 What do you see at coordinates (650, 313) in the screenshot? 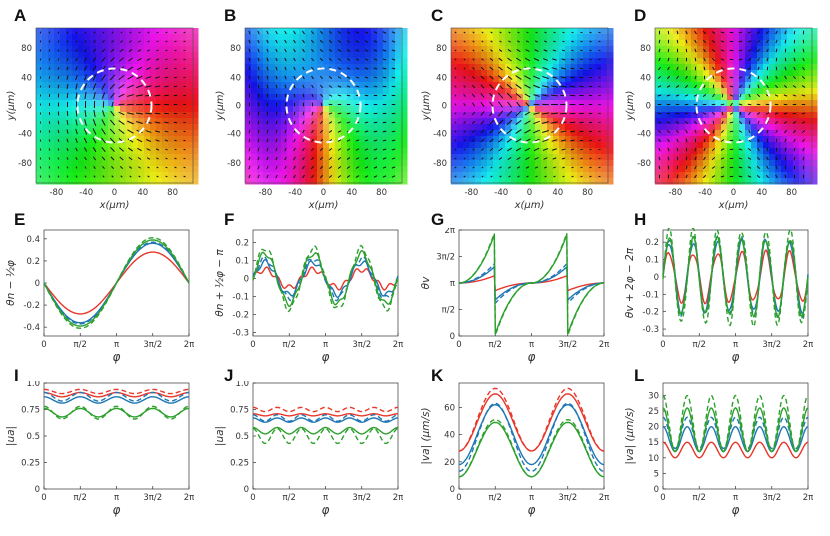
I see `y-tick-label: -0.2` at bounding box center [650, 313].